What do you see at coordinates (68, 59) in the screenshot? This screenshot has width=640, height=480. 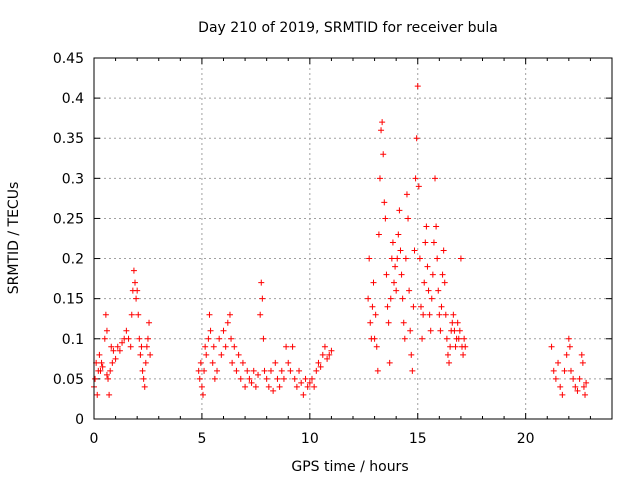 I see `y-tick-label: 0.45` at bounding box center [68, 59].